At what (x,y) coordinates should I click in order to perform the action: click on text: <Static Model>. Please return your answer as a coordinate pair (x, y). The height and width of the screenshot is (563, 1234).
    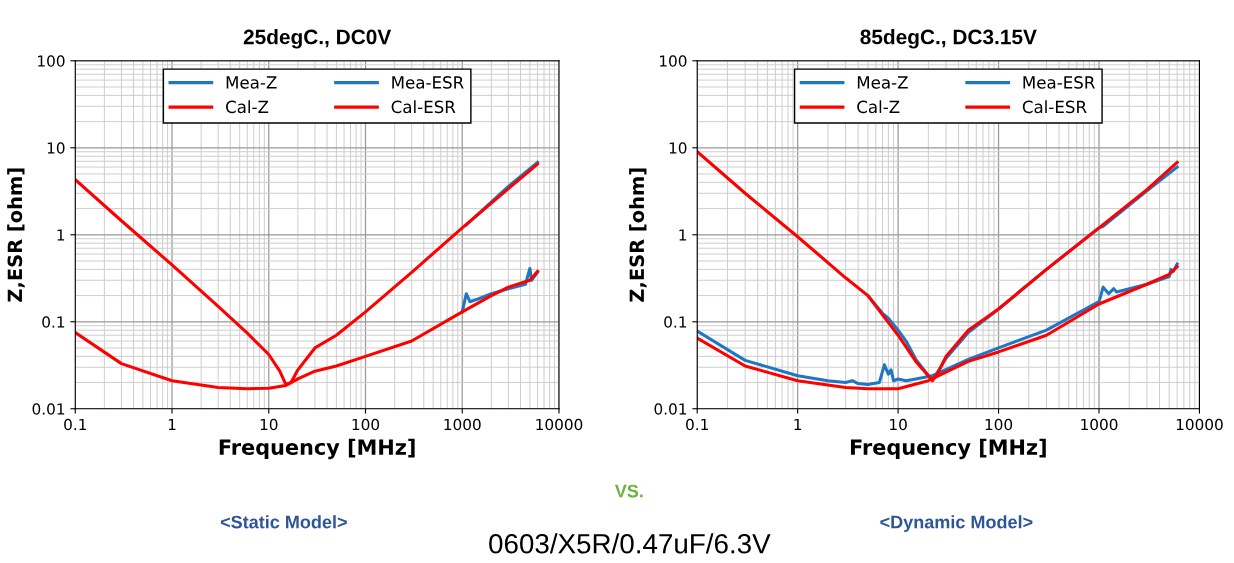
    Looking at the image, I should click on (283, 522).